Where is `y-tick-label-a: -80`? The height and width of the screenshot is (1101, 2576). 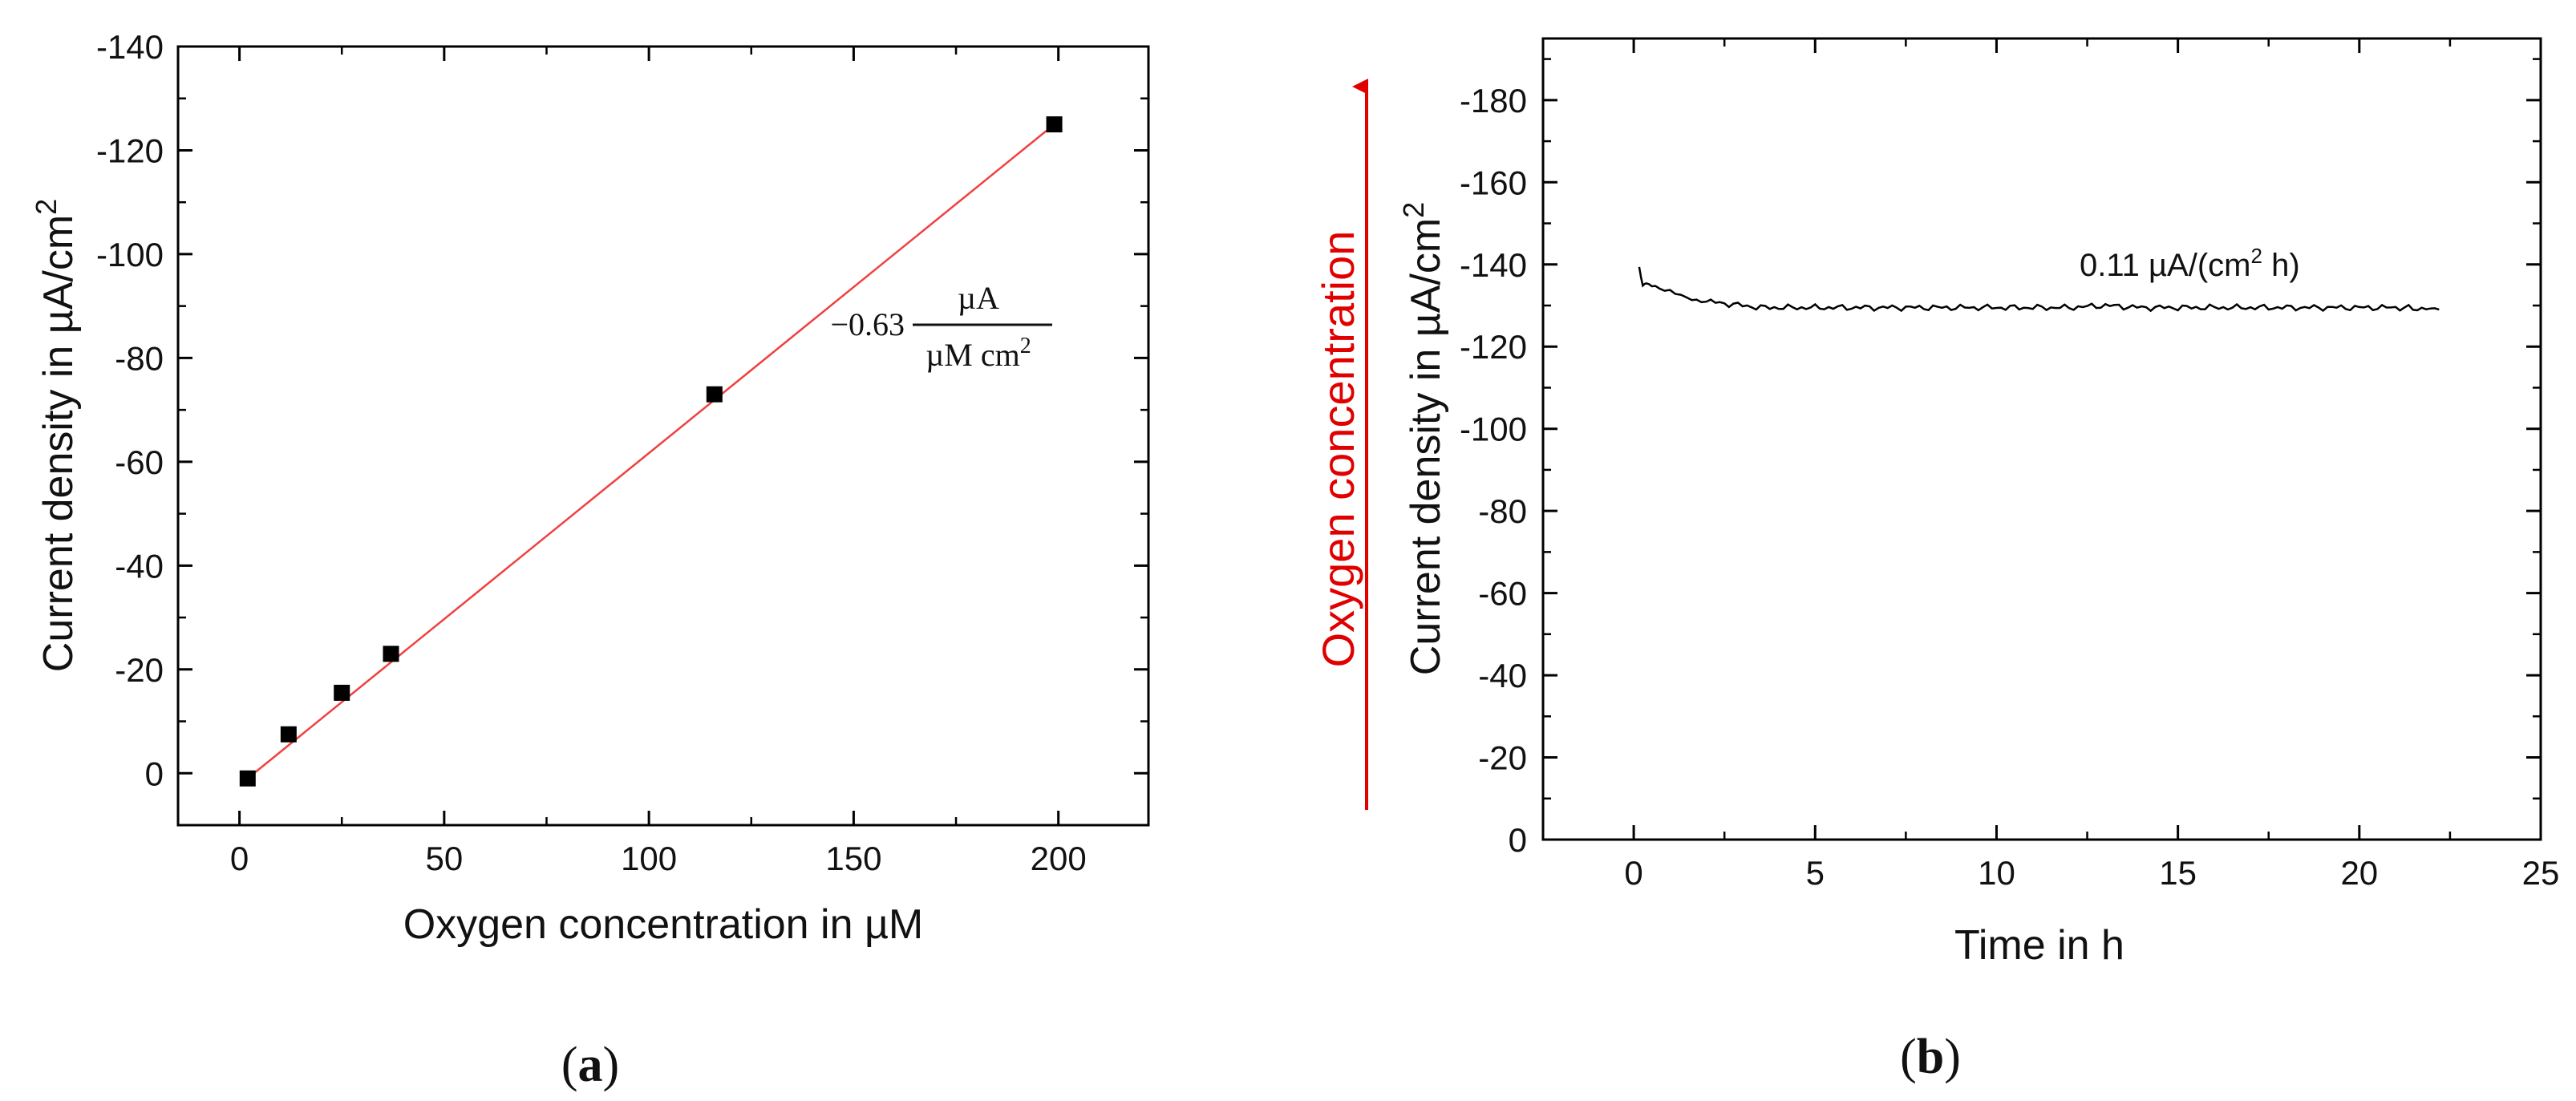 y-tick-label-a: -80 is located at coordinates (139, 358).